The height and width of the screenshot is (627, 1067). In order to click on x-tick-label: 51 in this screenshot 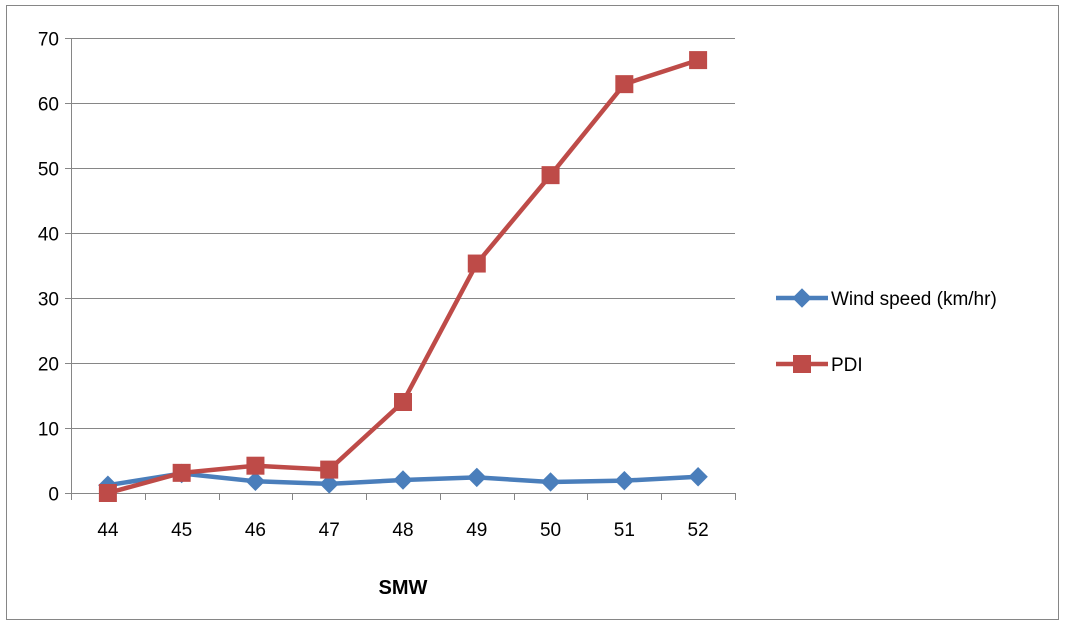, I will do `click(624, 530)`.